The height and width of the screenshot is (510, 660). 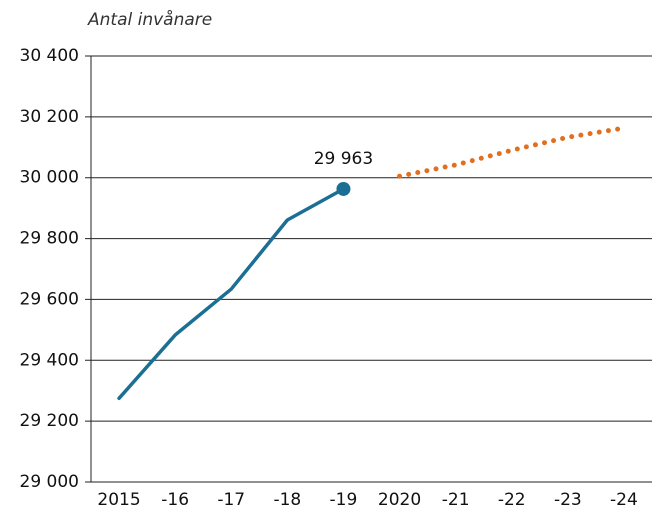 I want to click on x-tick-label: -23, so click(x=568, y=500).